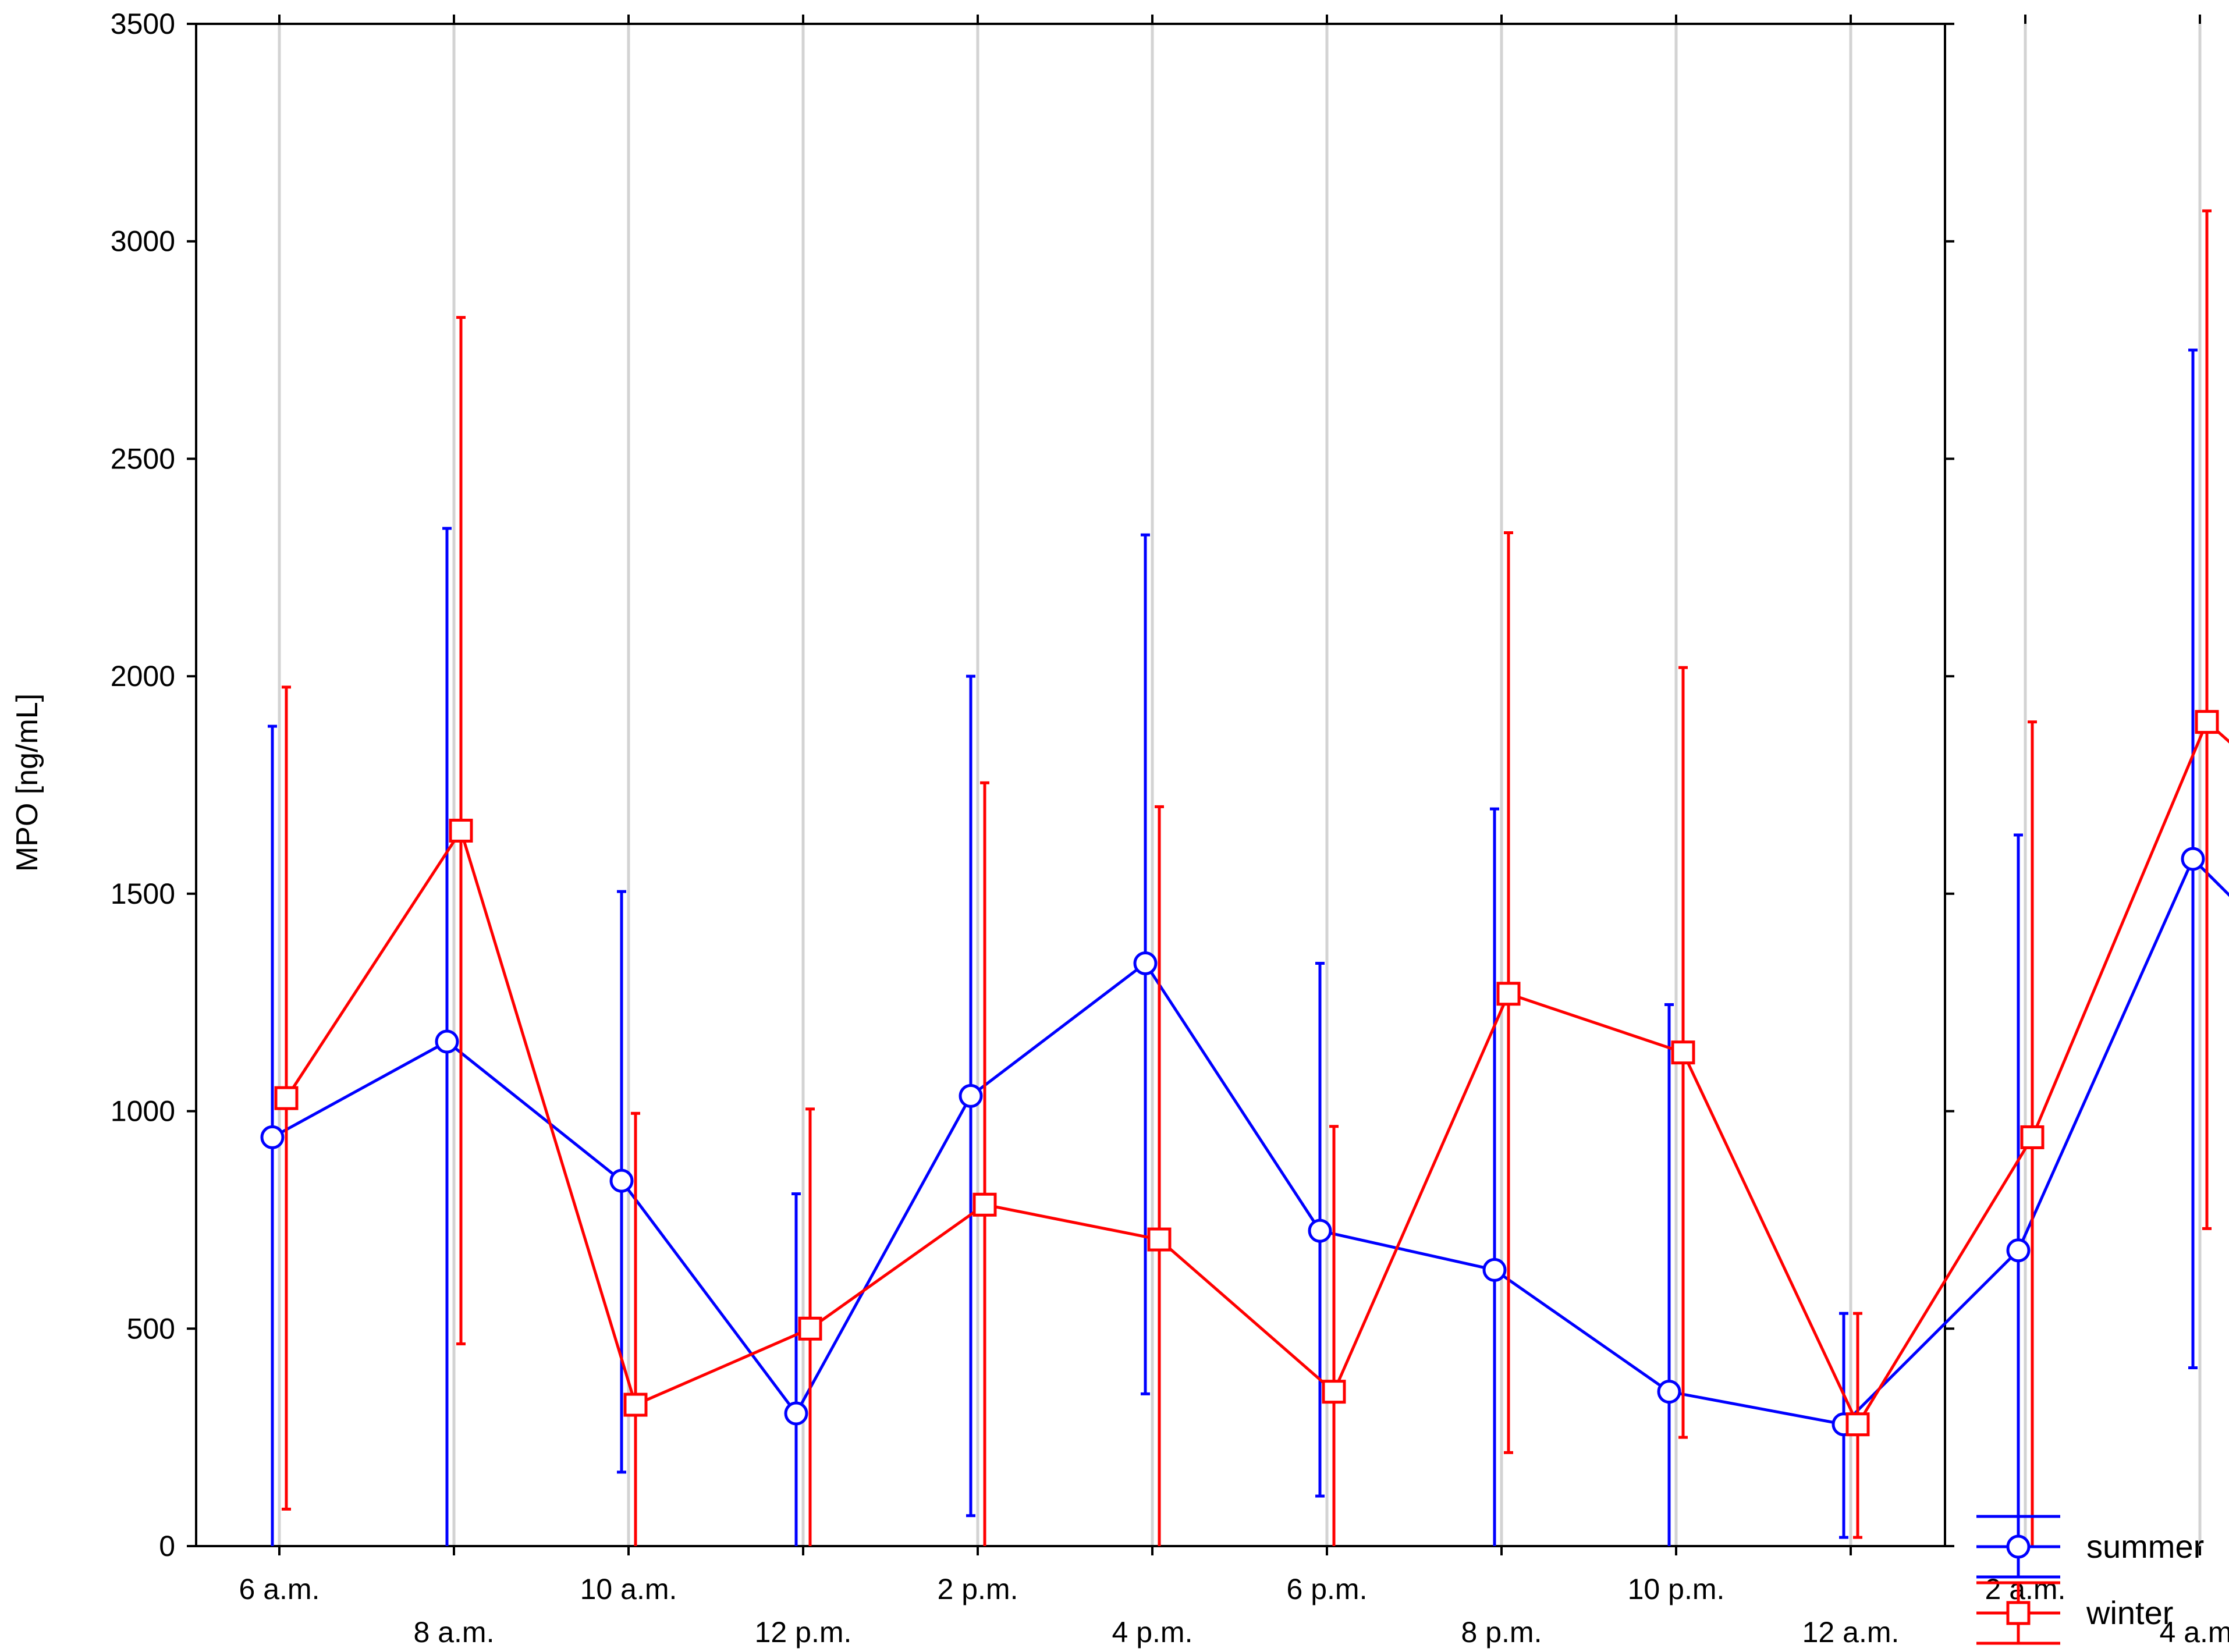 The width and height of the screenshot is (2229, 1652). What do you see at coordinates (279, 1589) in the screenshot?
I see `x-tick-label: 6 a.m.` at bounding box center [279, 1589].